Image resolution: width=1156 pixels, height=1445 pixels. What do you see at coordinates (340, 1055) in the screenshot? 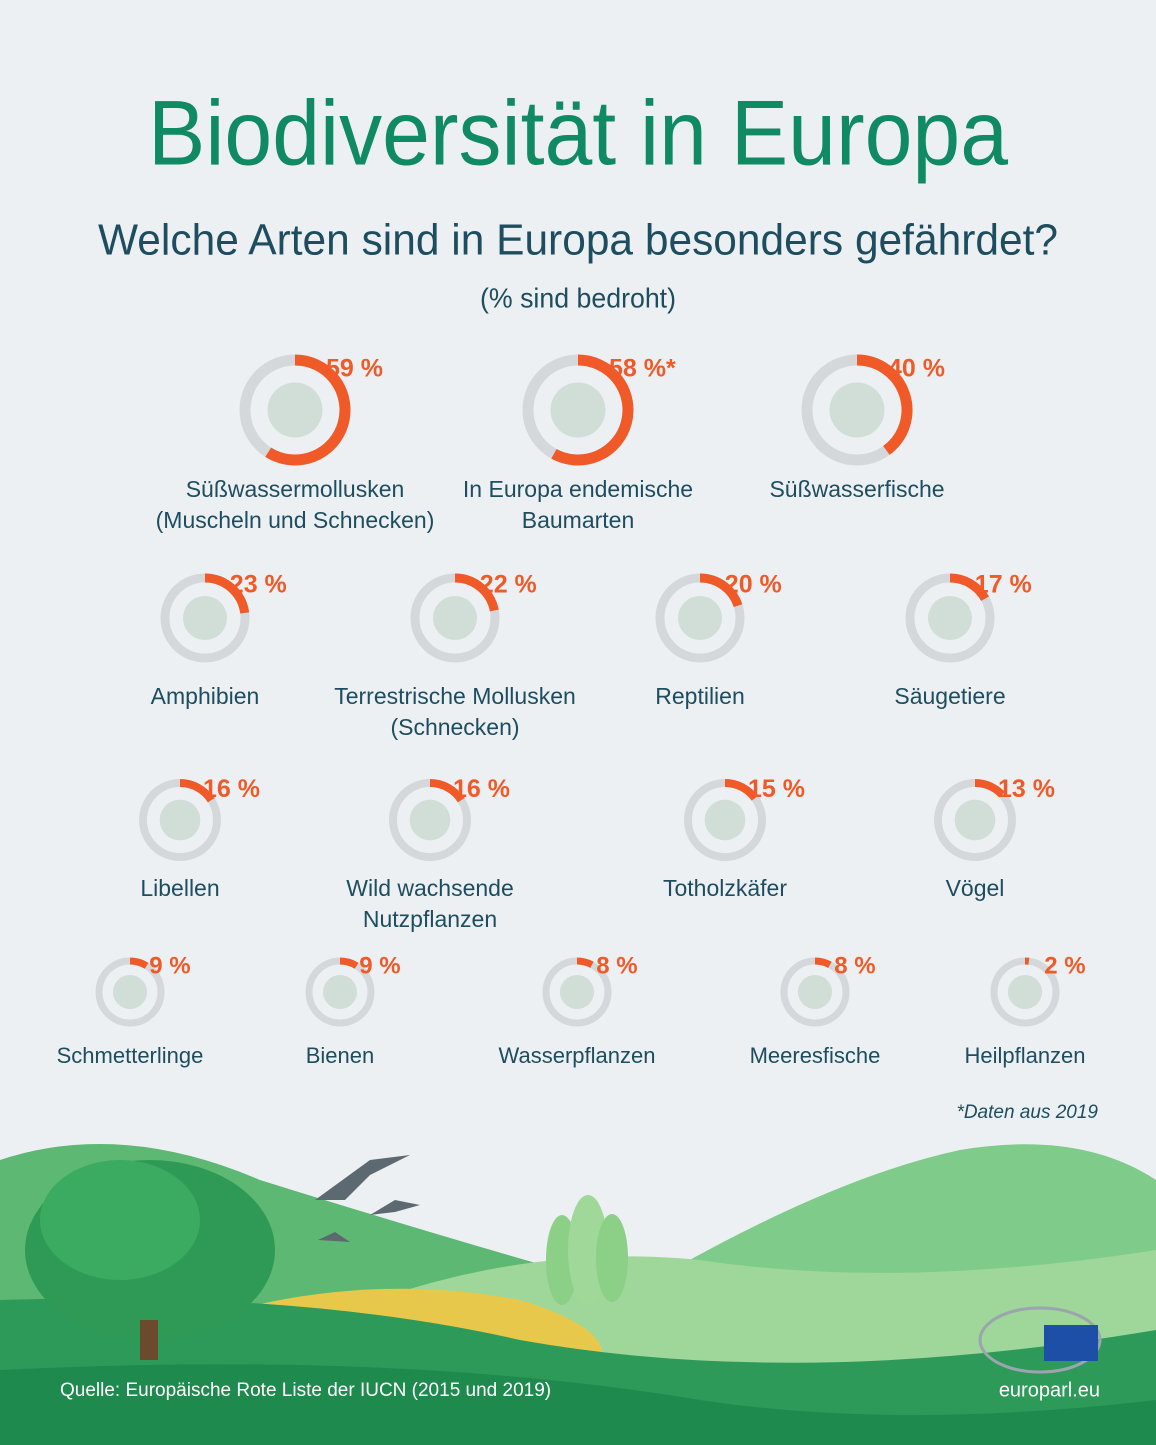
I see `category-label: Bienen` at bounding box center [340, 1055].